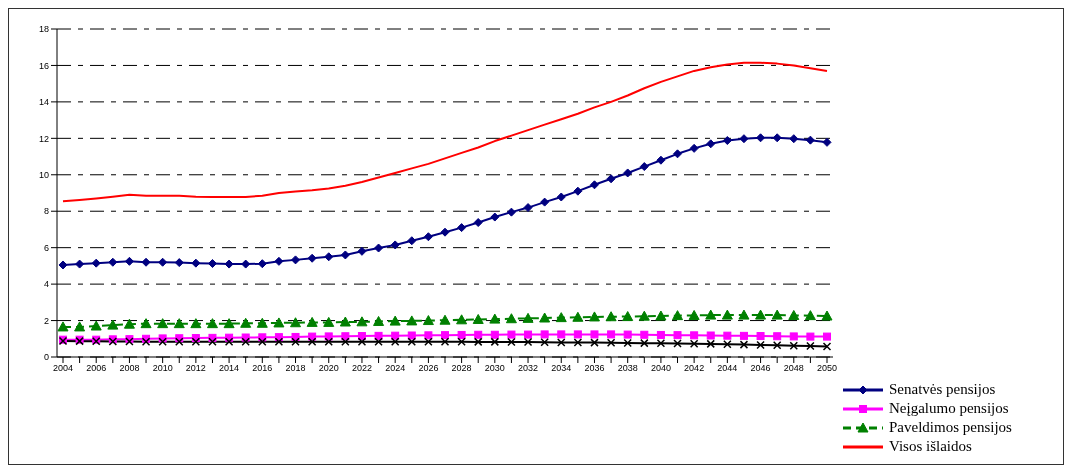 The width and height of the screenshot is (1072, 473). What do you see at coordinates (660, 368) in the screenshot?
I see `x-tick-label: 2040` at bounding box center [660, 368].